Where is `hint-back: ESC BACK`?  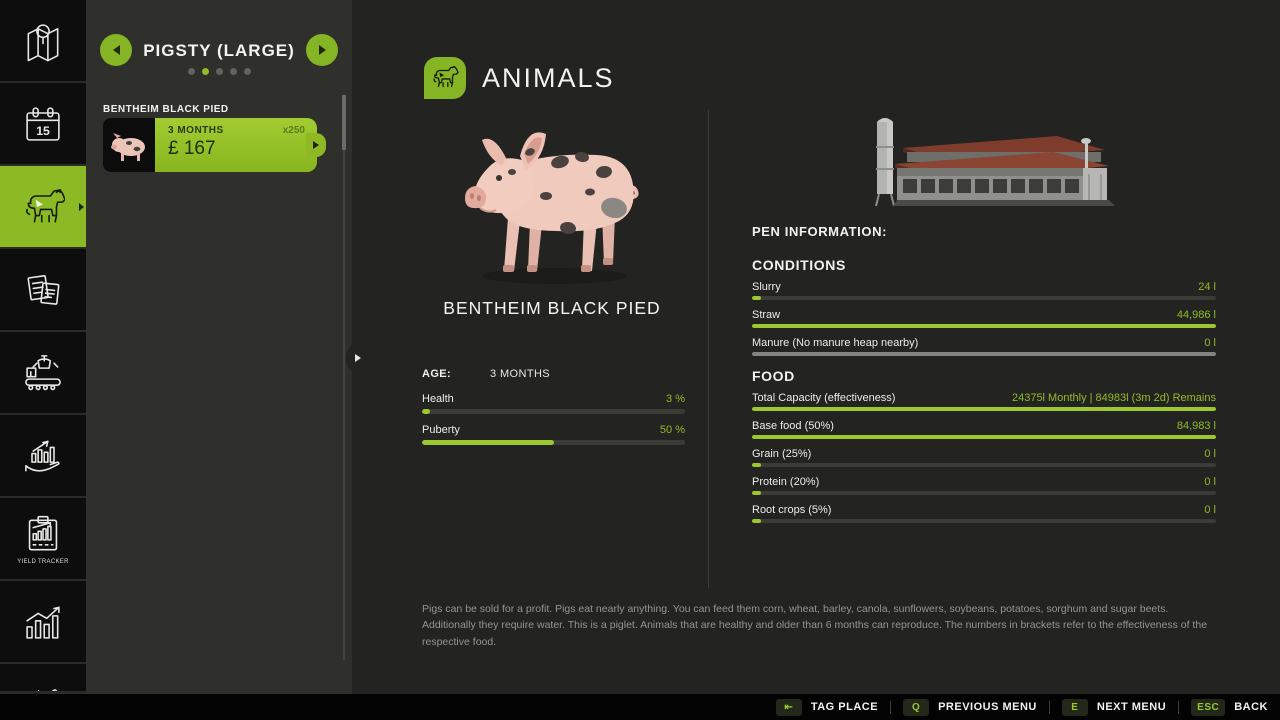
hint-back: ESC BACK is located at coordinates (1229, 707).